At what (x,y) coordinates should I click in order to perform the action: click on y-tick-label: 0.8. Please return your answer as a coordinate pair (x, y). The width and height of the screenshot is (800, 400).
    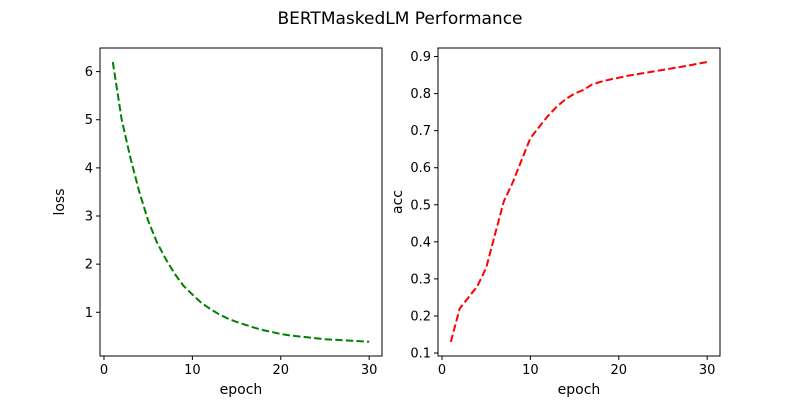
    Looking at the image, I should click on (420, 94).